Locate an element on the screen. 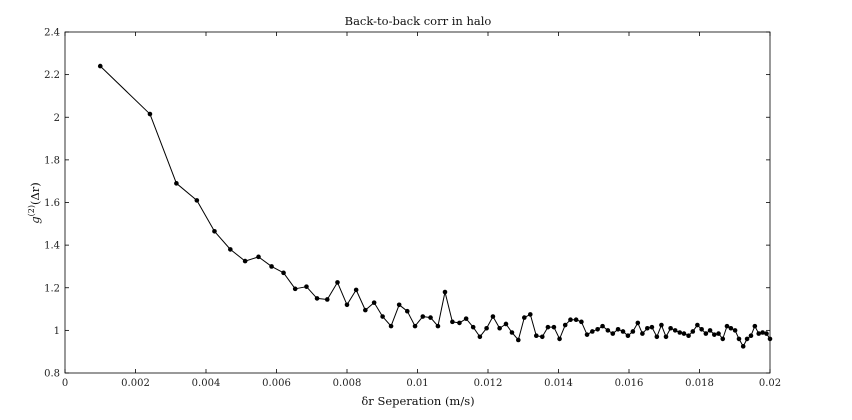 This screenshot has width=852, height=420. y-axis-title-rest: (Δr) is located at coordinates (35, 193).